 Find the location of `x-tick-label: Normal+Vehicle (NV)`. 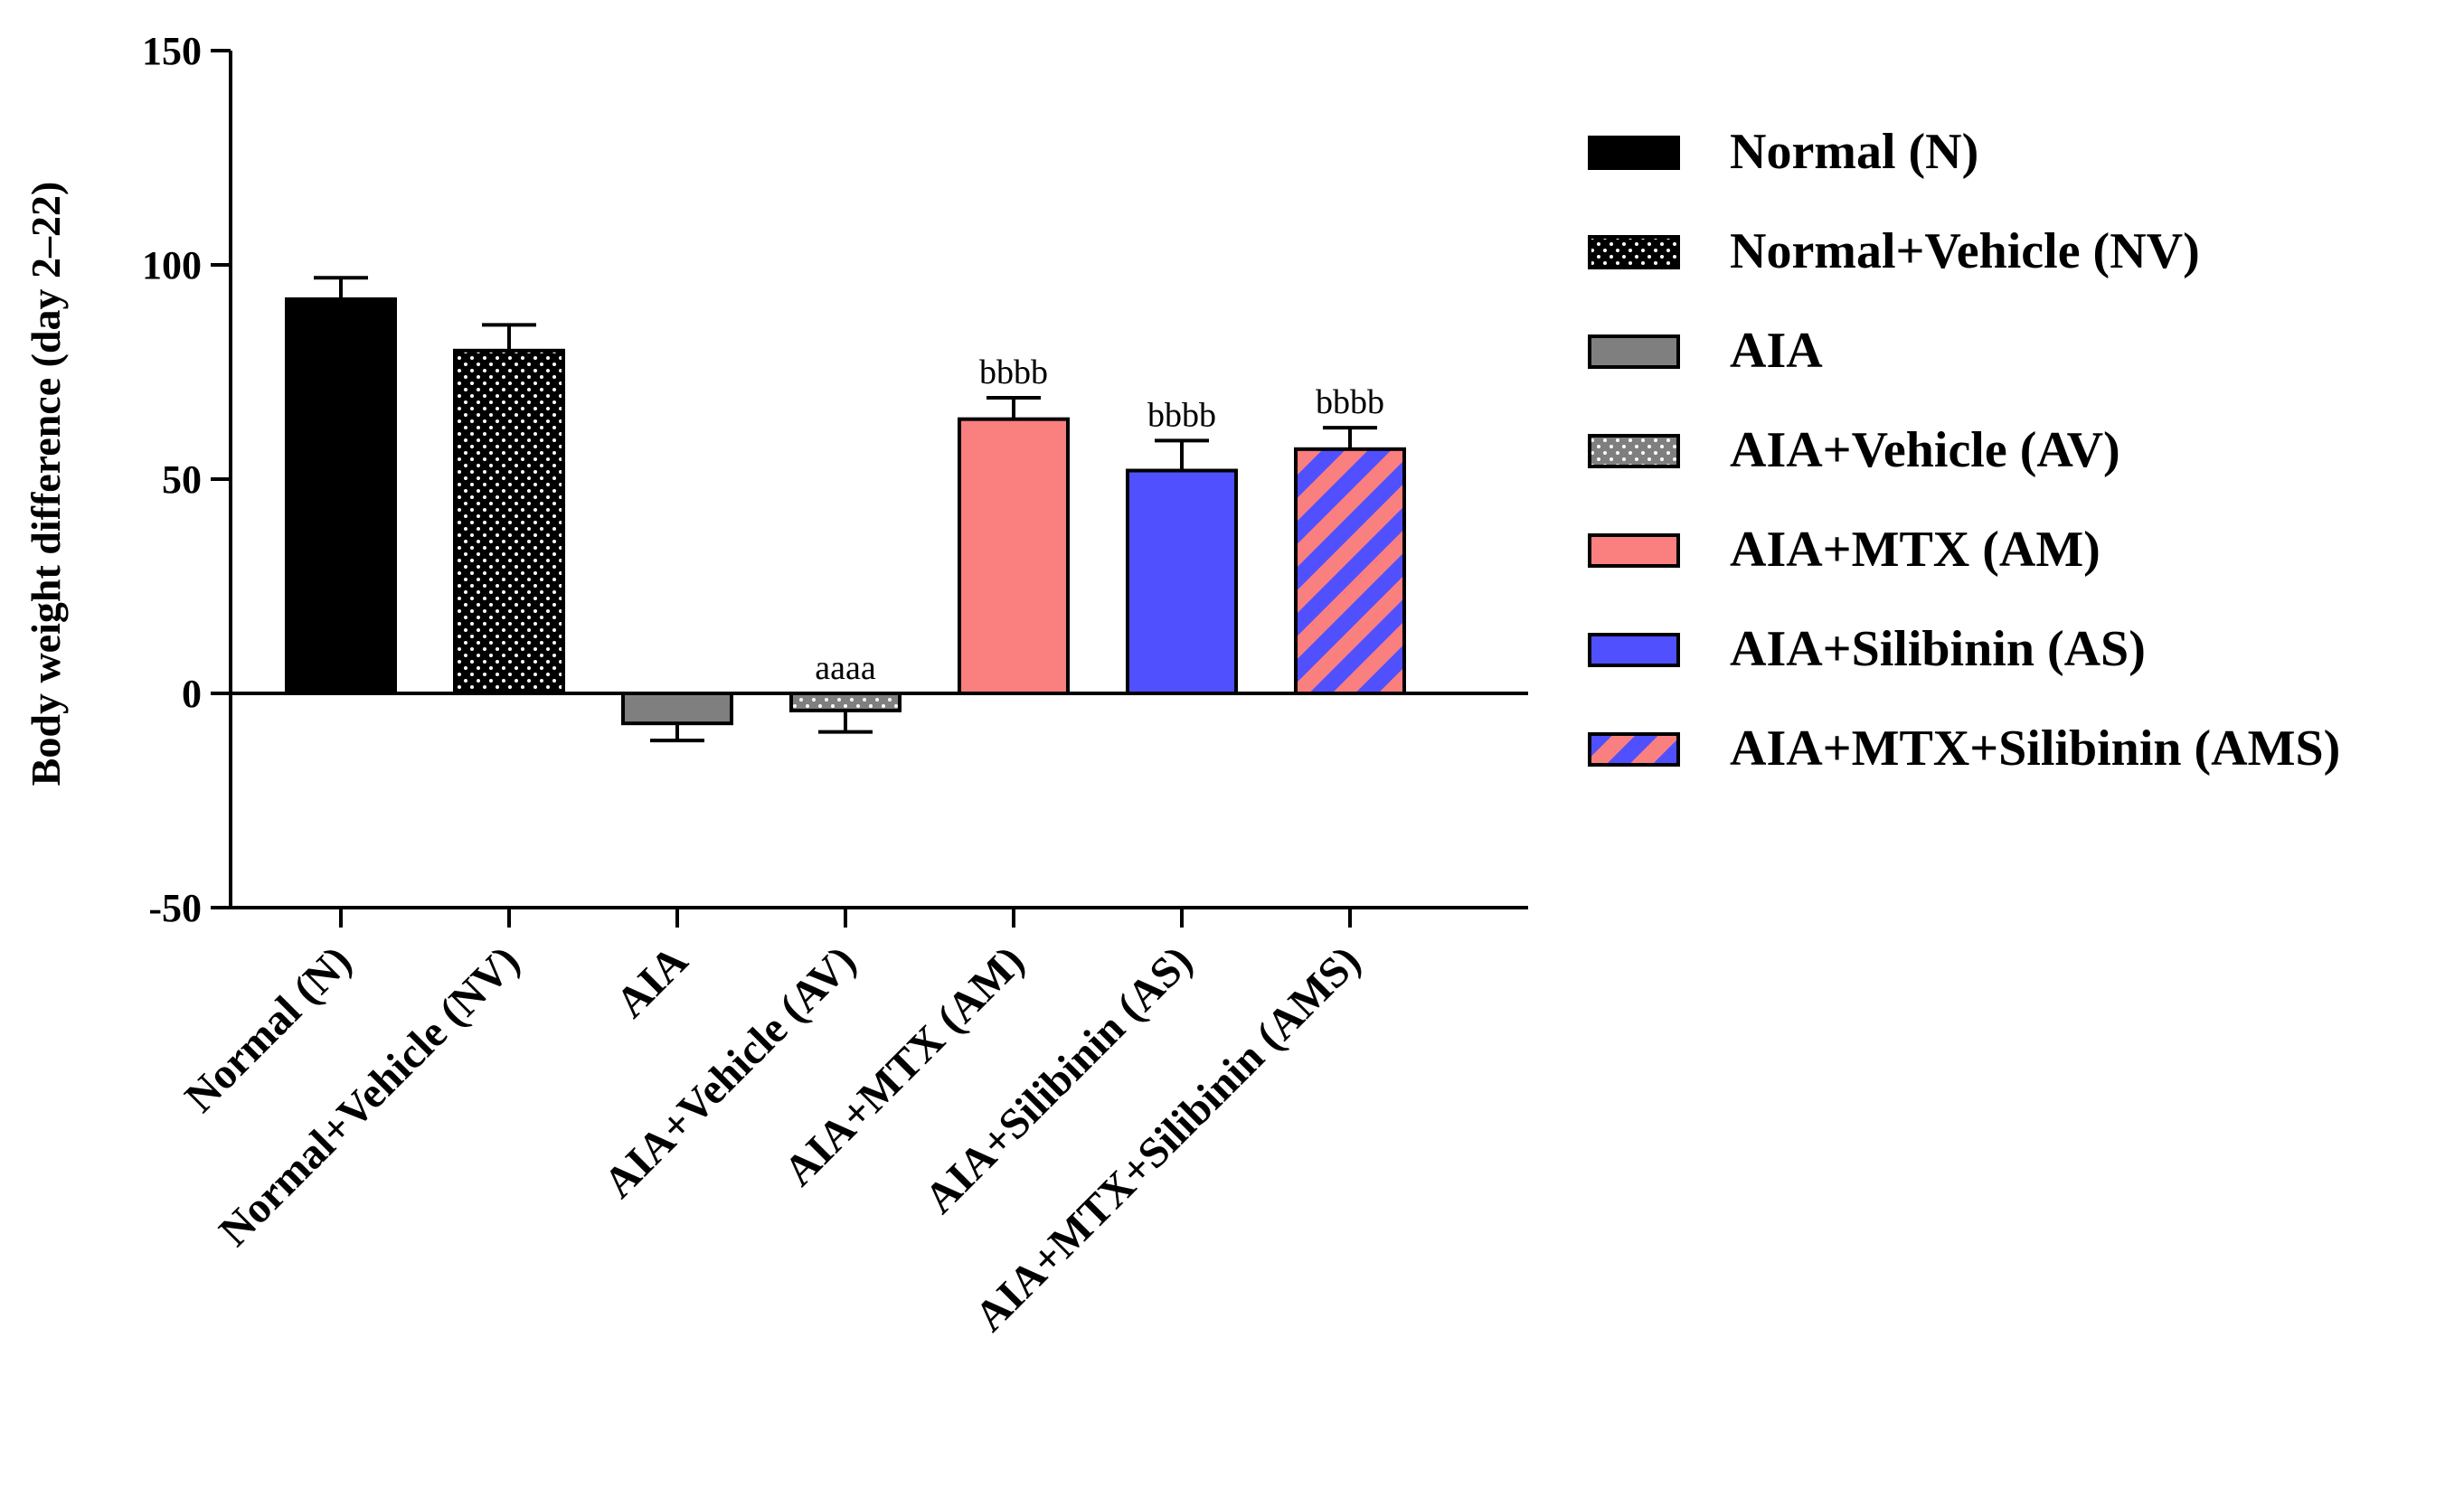

x-tick-label: Normal+Vehicle (NV) is located at coordinates (369, 1096).